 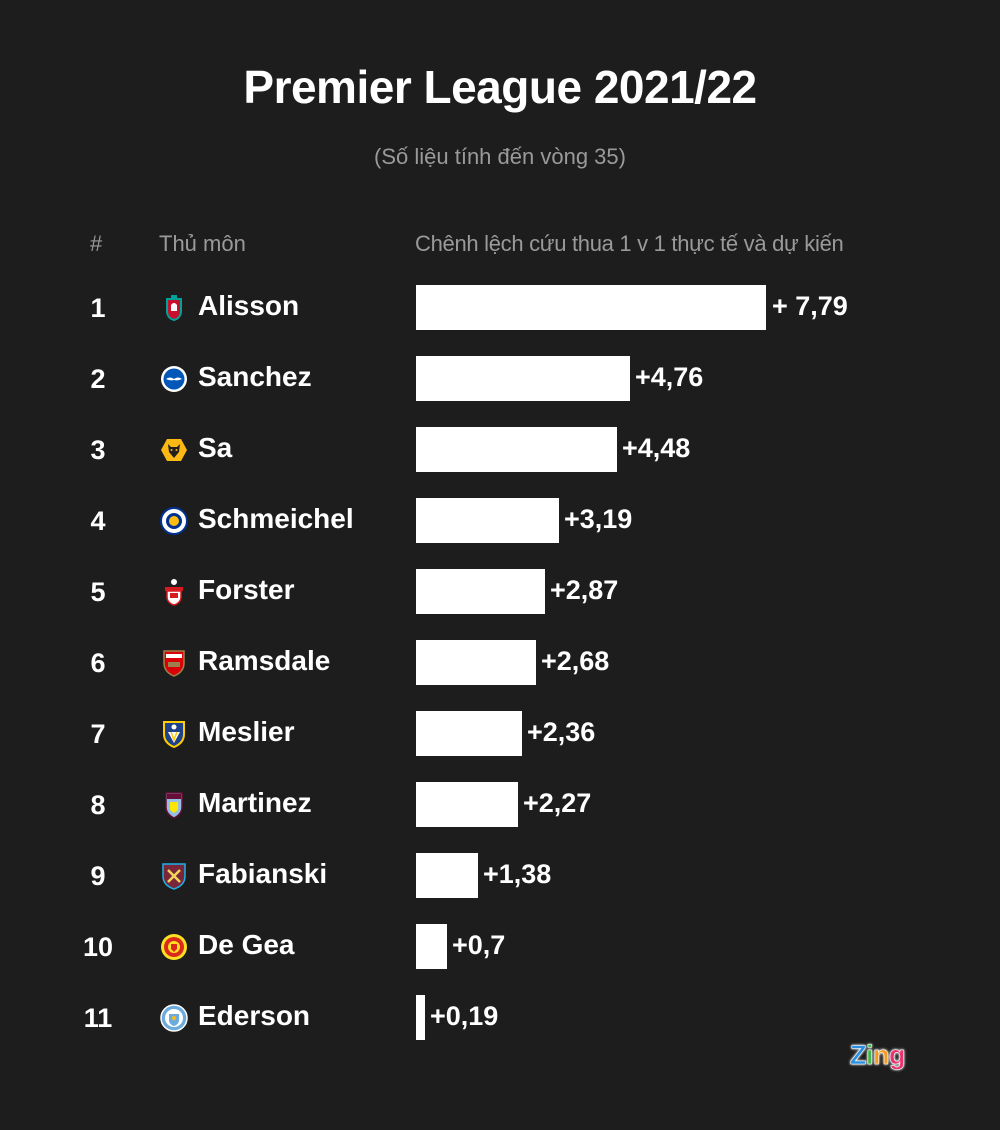 I want to click on southampton-crest-icon, so click(x=174, y=592).